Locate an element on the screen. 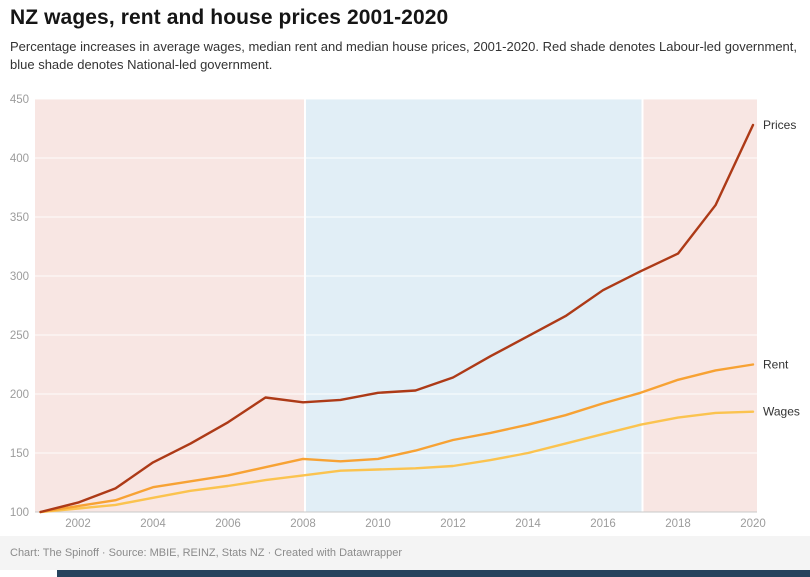  y-tick-label-350: 350 is located at coordinates (19, 218).